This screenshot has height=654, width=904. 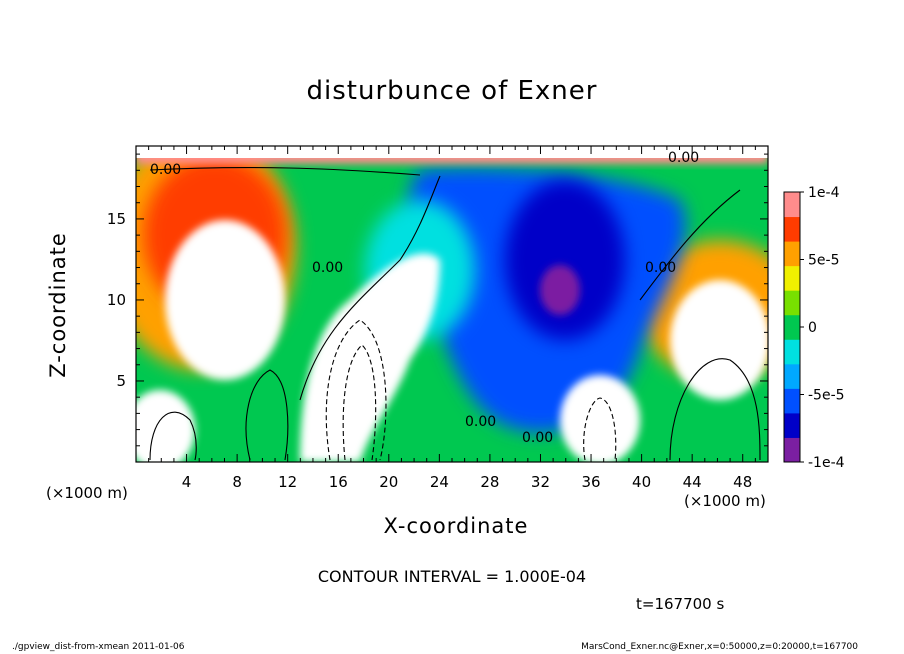 I want to click on chart-title: disturbunce of Exner, so click(x=452, y=91).